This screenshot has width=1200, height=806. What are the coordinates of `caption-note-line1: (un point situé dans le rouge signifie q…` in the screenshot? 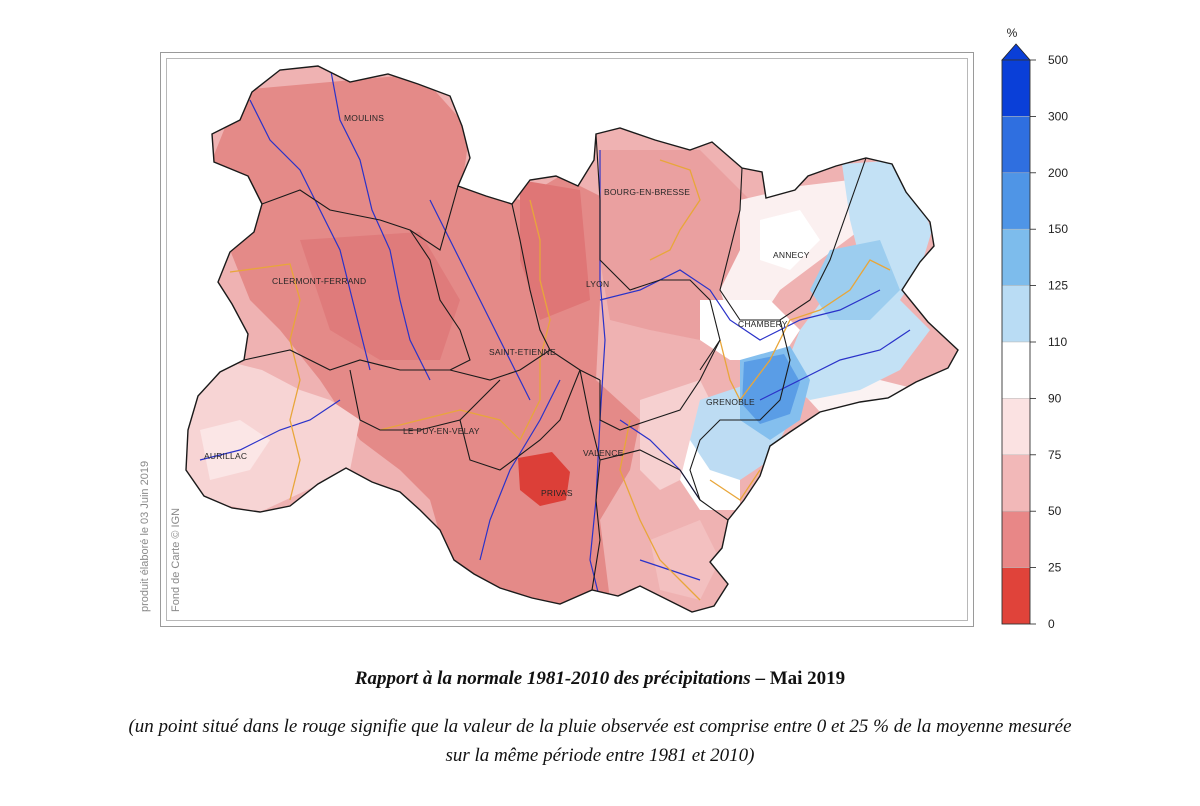 It's located at (600, 726).